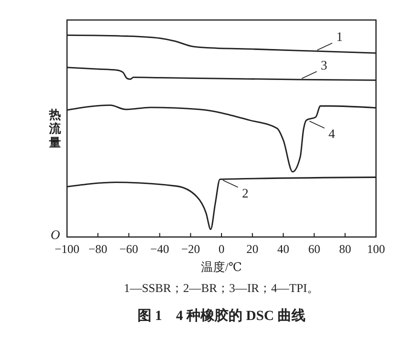 The height and width of the screenshot is (337, 399). What do you see at coordinates (345, 249) in the screenshot?
I see `x-tick-label: 80` at bounding box center [345, 249].